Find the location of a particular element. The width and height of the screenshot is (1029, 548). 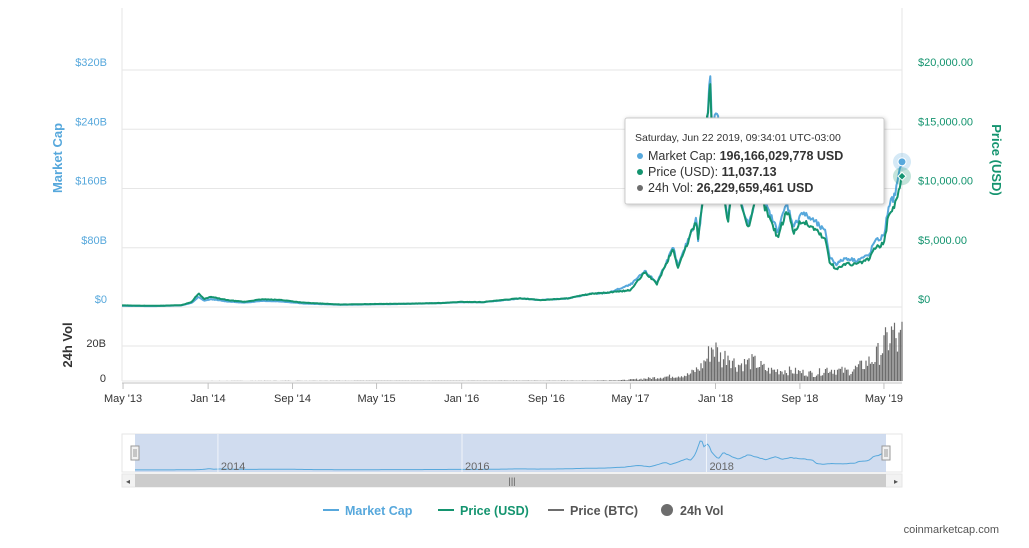

date-tick-label: May '15 is located at coordinates (376, 399).